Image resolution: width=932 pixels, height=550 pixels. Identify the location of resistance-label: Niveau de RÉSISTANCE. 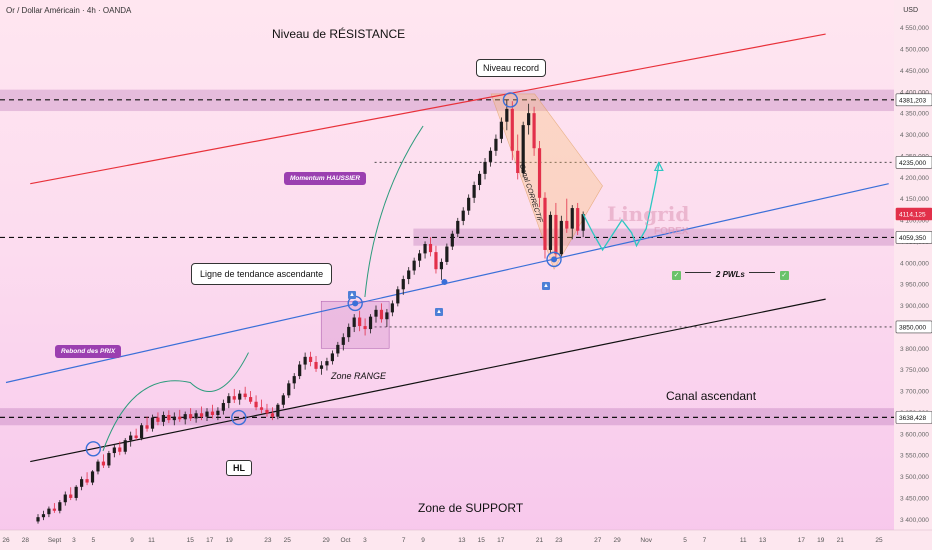
(339, 34).